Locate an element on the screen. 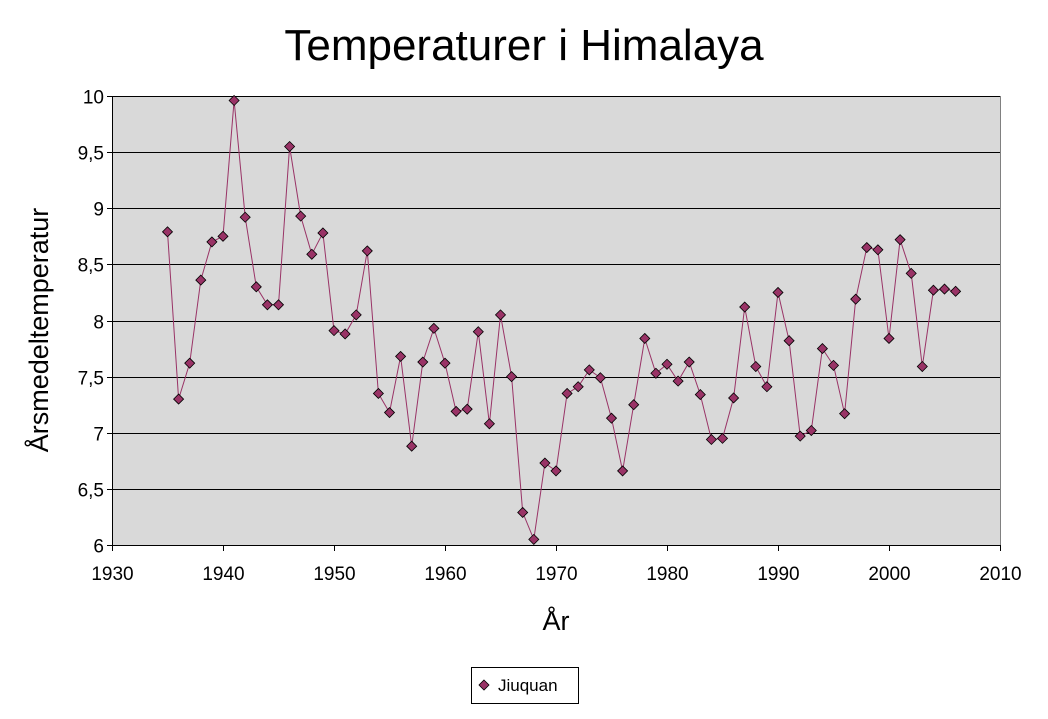 The image size is (1048, 719). y-tick-label: 7 is located at coordinates (98, 435).